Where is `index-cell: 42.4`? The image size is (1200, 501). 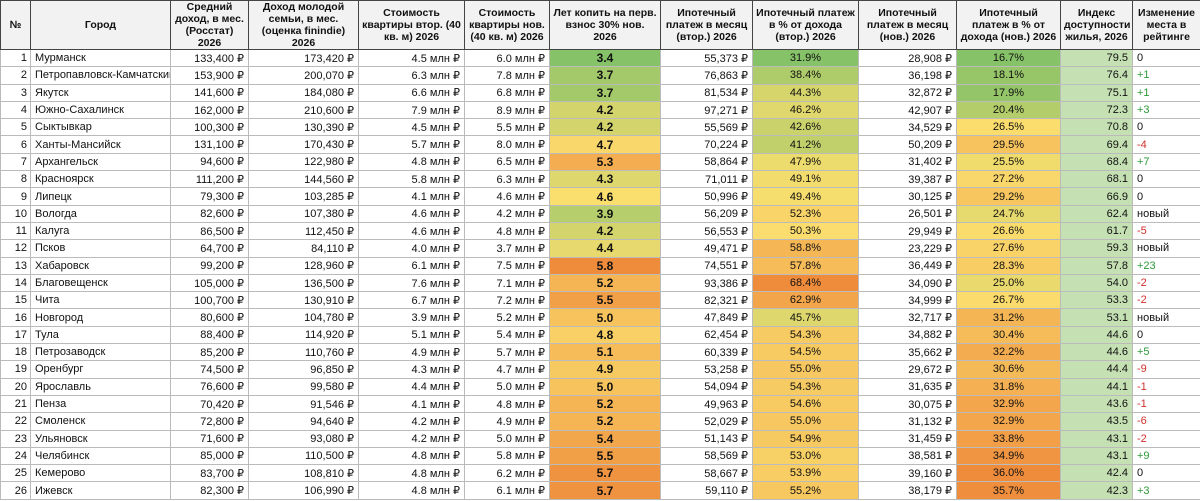
index-cell: 42.4 is located at coordinates (1096, 473).